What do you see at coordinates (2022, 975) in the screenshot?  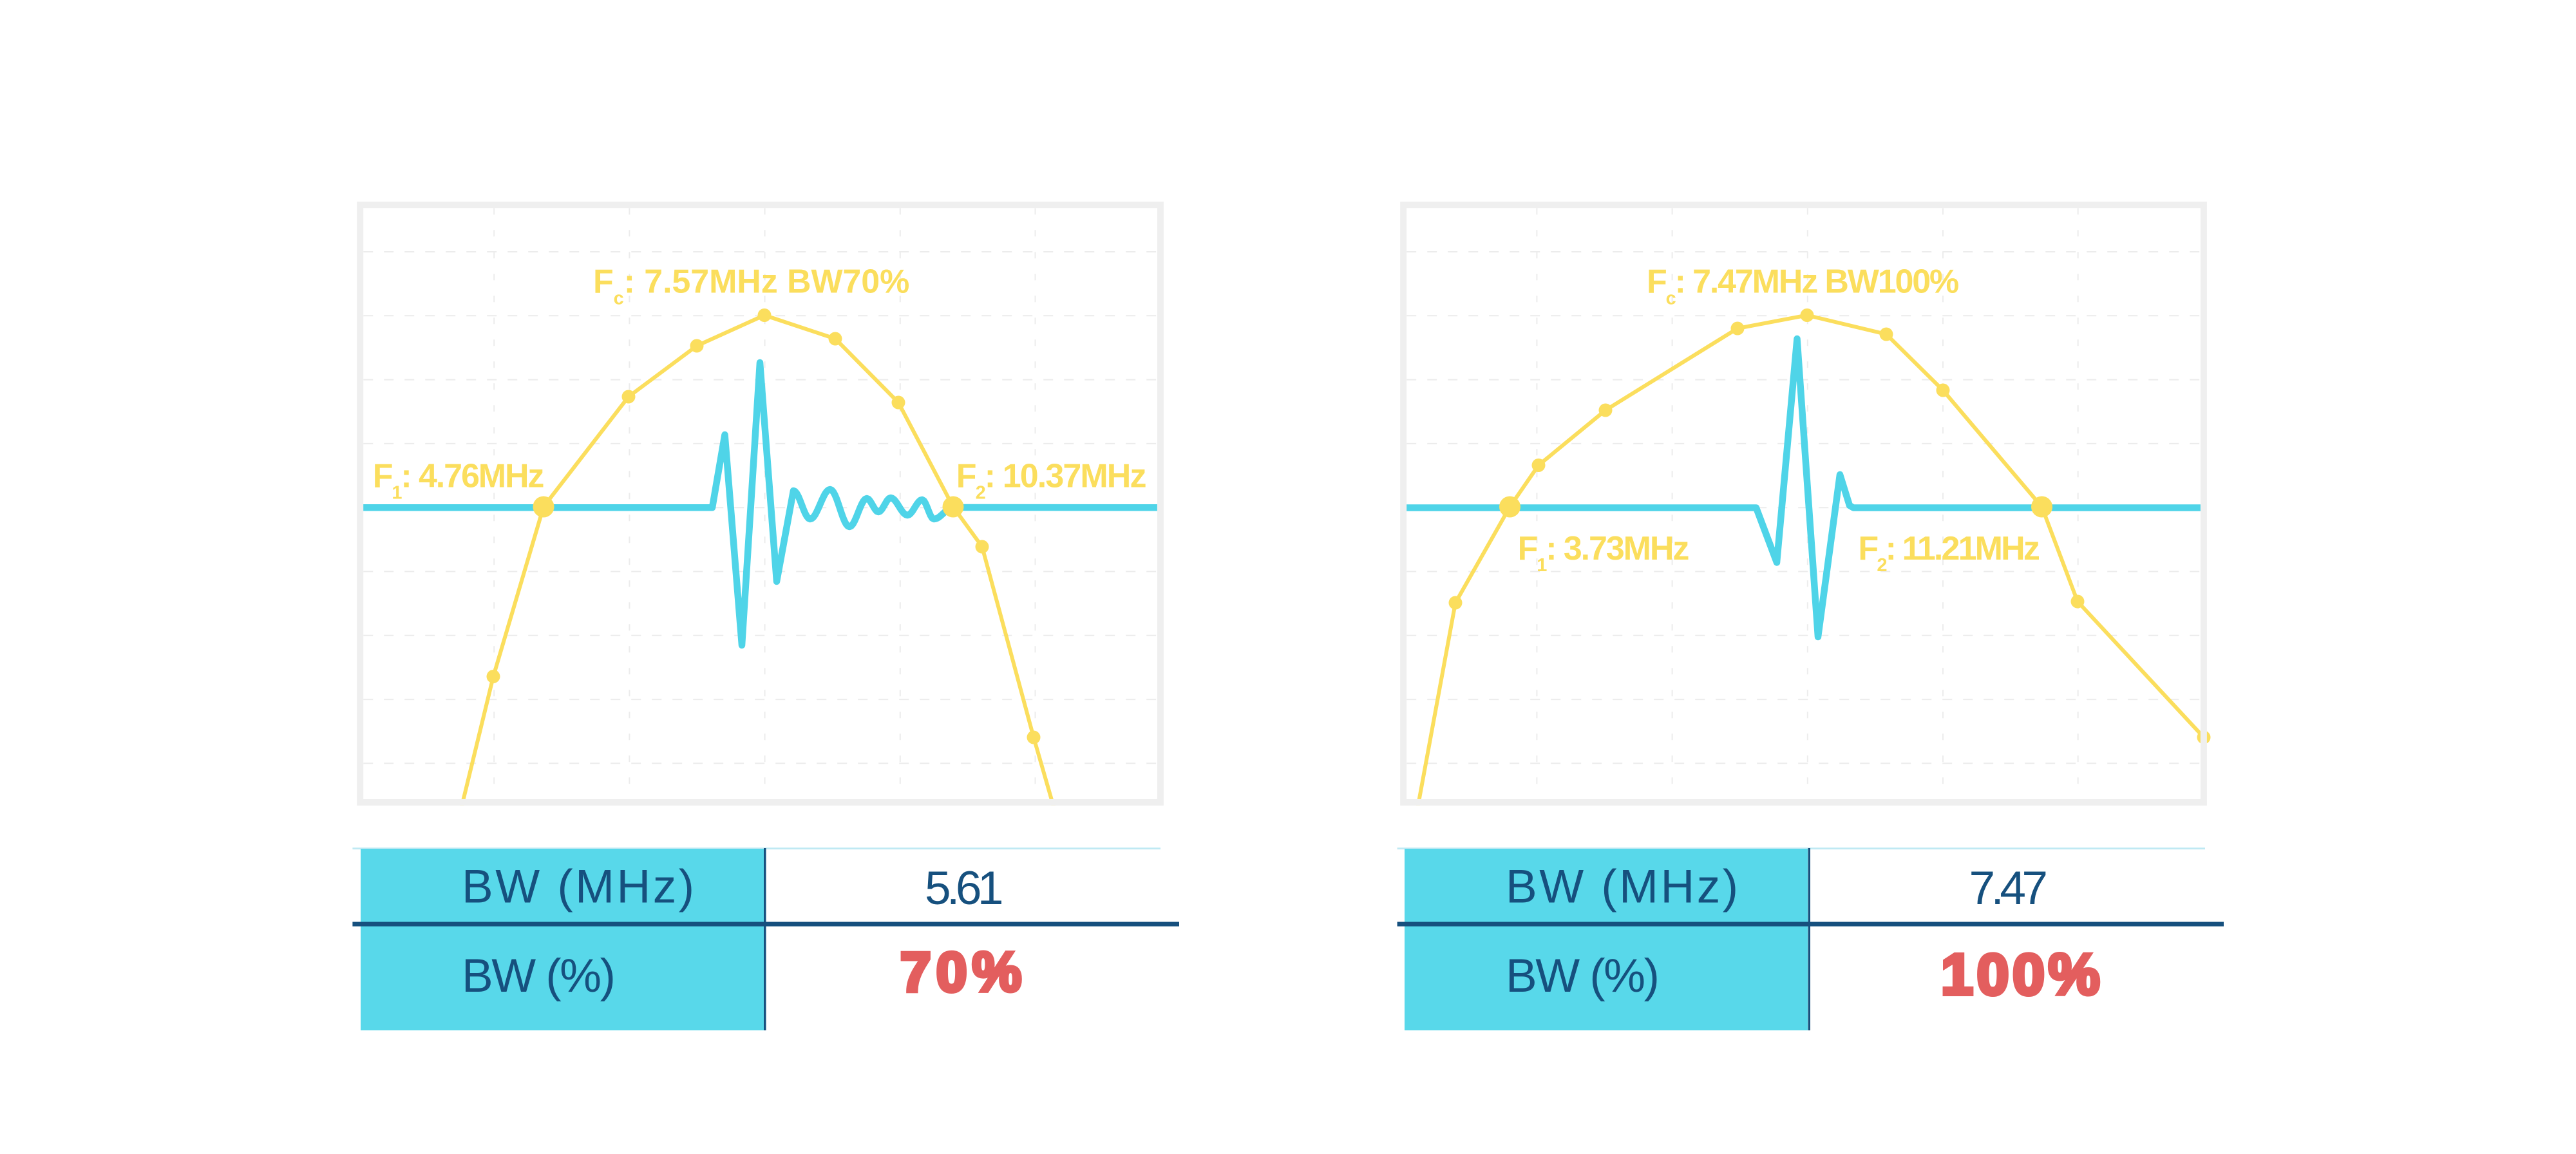 I see `svg-text: 100%` at bounding box center [2022, 975].